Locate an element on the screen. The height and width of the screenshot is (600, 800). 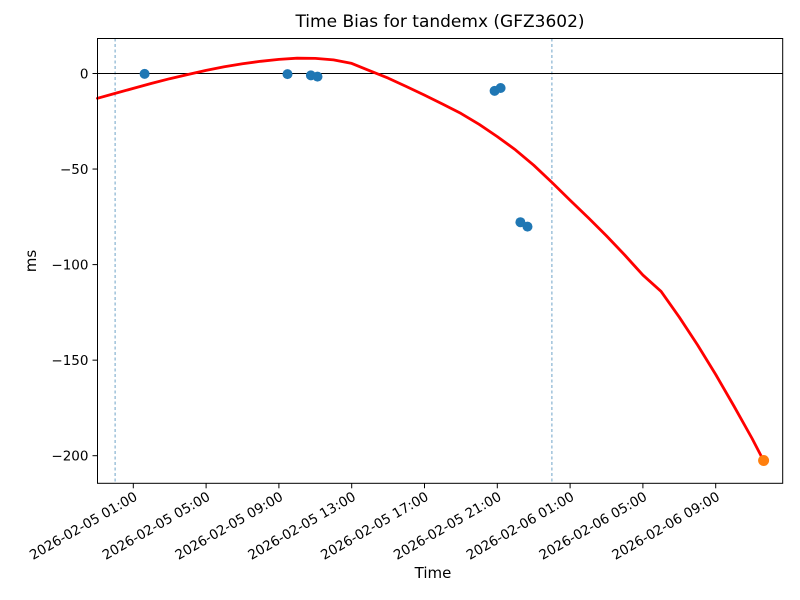
y-tick-label: −100 is located at coordinates (69, 265).